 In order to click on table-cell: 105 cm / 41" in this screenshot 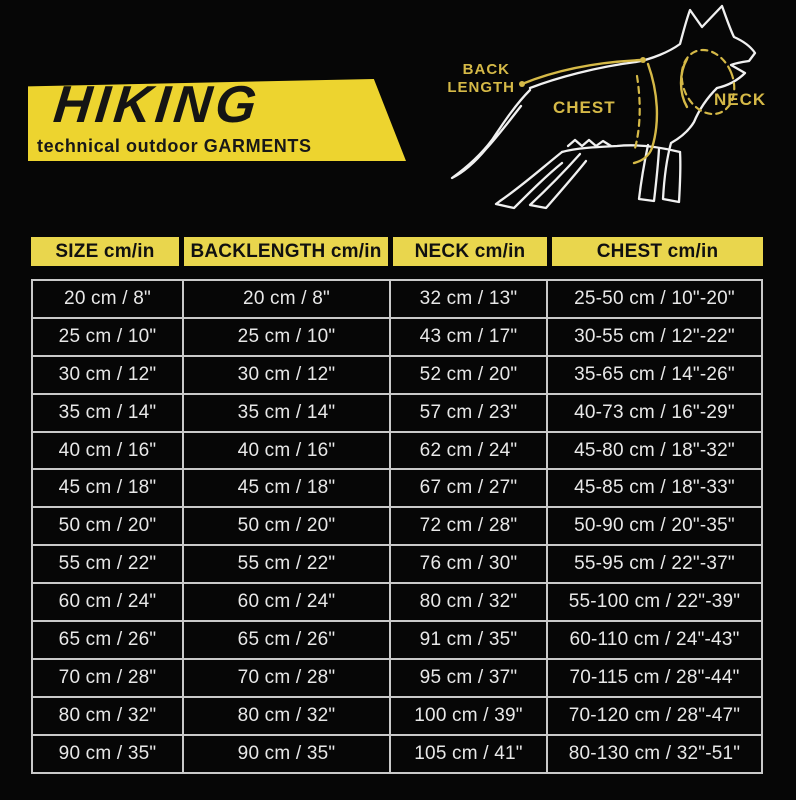, I will do `click(469, 753)`.